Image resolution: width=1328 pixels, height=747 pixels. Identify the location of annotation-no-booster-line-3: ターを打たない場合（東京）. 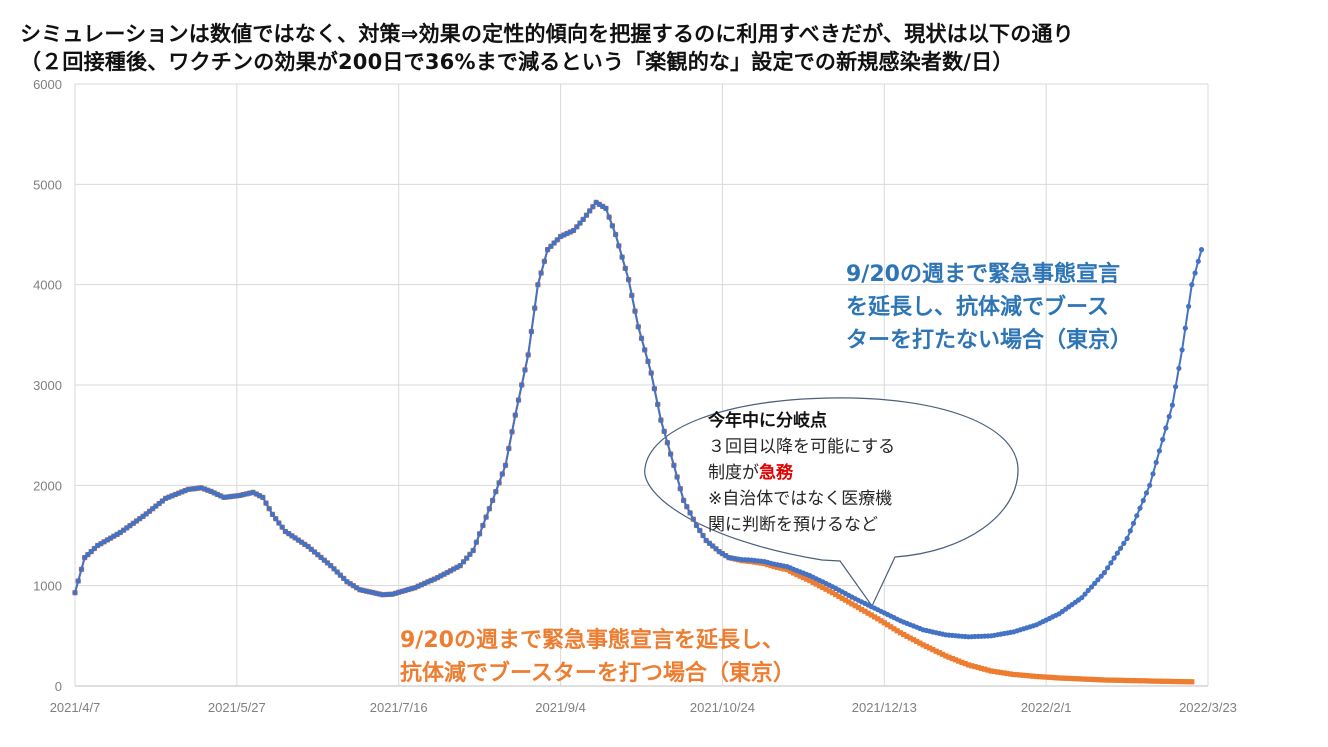
(989, 340).